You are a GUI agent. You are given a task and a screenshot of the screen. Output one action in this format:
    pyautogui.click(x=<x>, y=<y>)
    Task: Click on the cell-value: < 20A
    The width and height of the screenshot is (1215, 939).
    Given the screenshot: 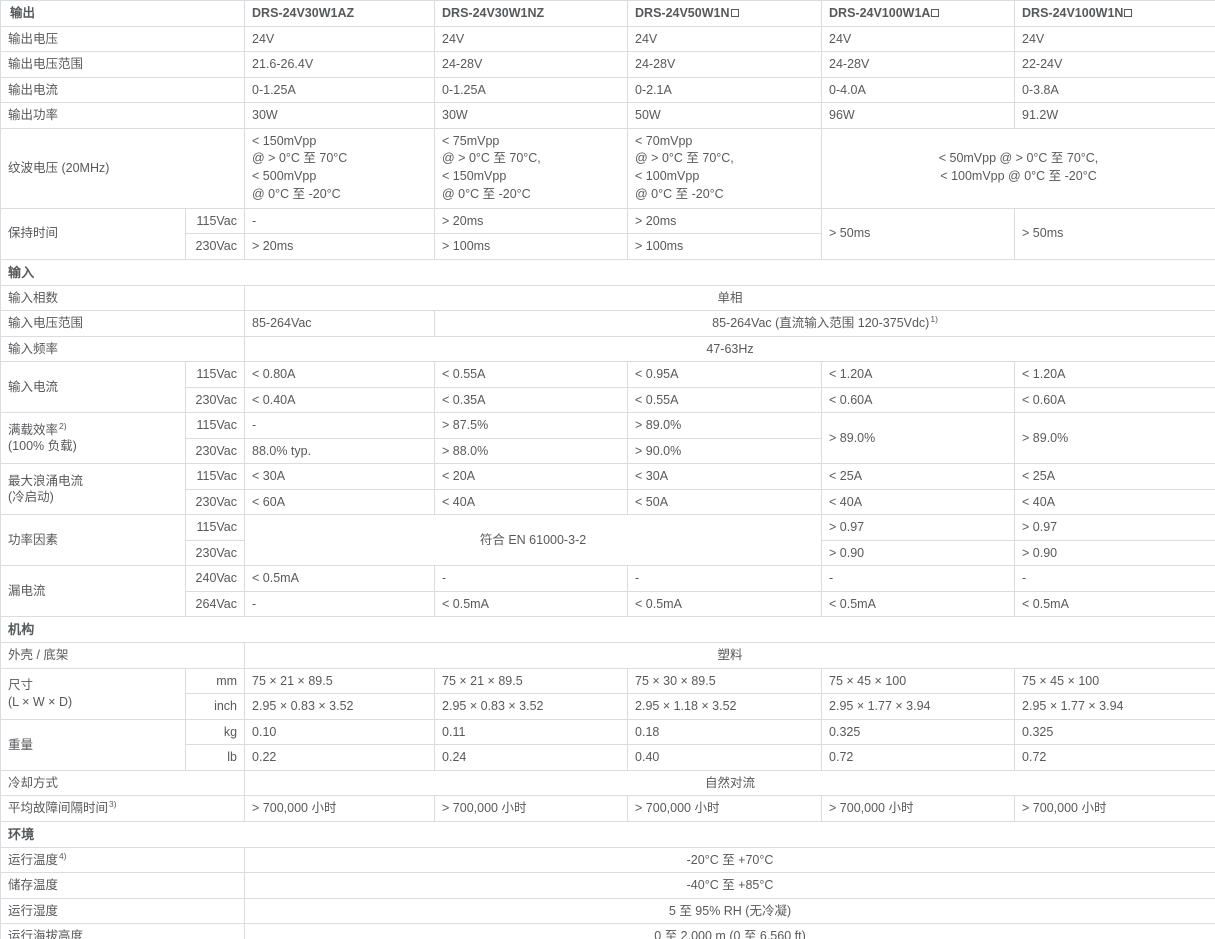 What is the action you would take?
    pyautogui.click(x=531, y=476)
    